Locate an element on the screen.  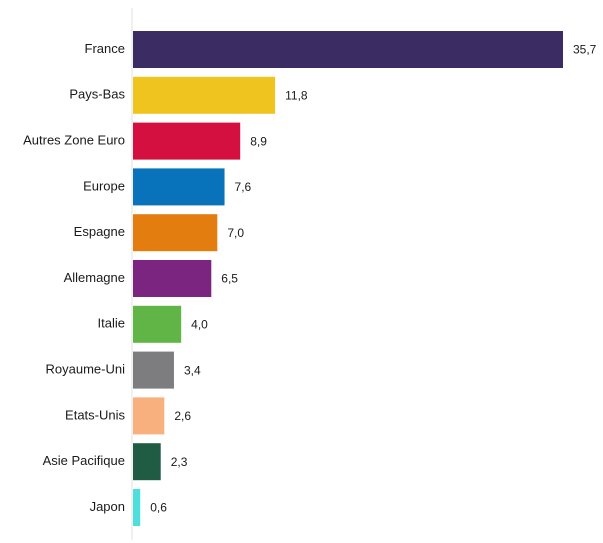
category-label: Royaume-Uni is located at coordinates (86, 369).